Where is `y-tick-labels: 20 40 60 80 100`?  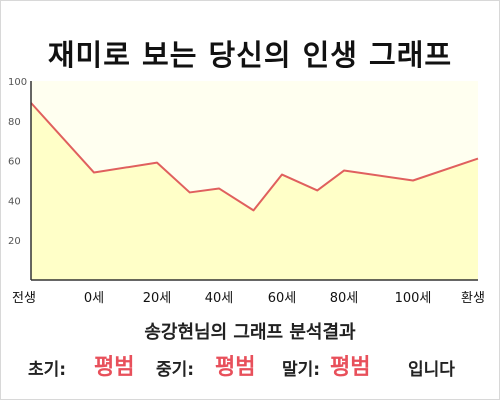
y-tick-labels: 20 40 60 80 100 is located at coordinates (17, 162).